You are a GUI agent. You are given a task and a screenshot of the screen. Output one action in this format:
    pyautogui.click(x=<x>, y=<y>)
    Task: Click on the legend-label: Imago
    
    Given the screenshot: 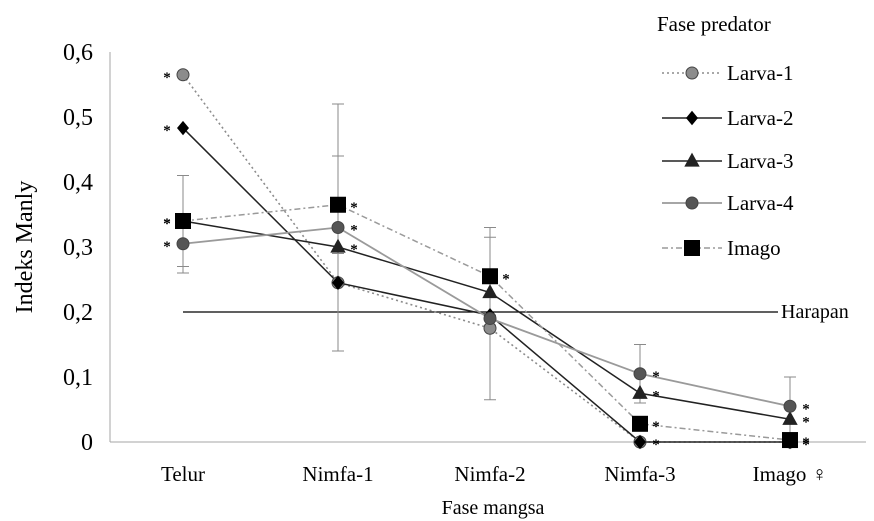 What is the action you would take?
    pyautogui.click(x=754, y=248)
    